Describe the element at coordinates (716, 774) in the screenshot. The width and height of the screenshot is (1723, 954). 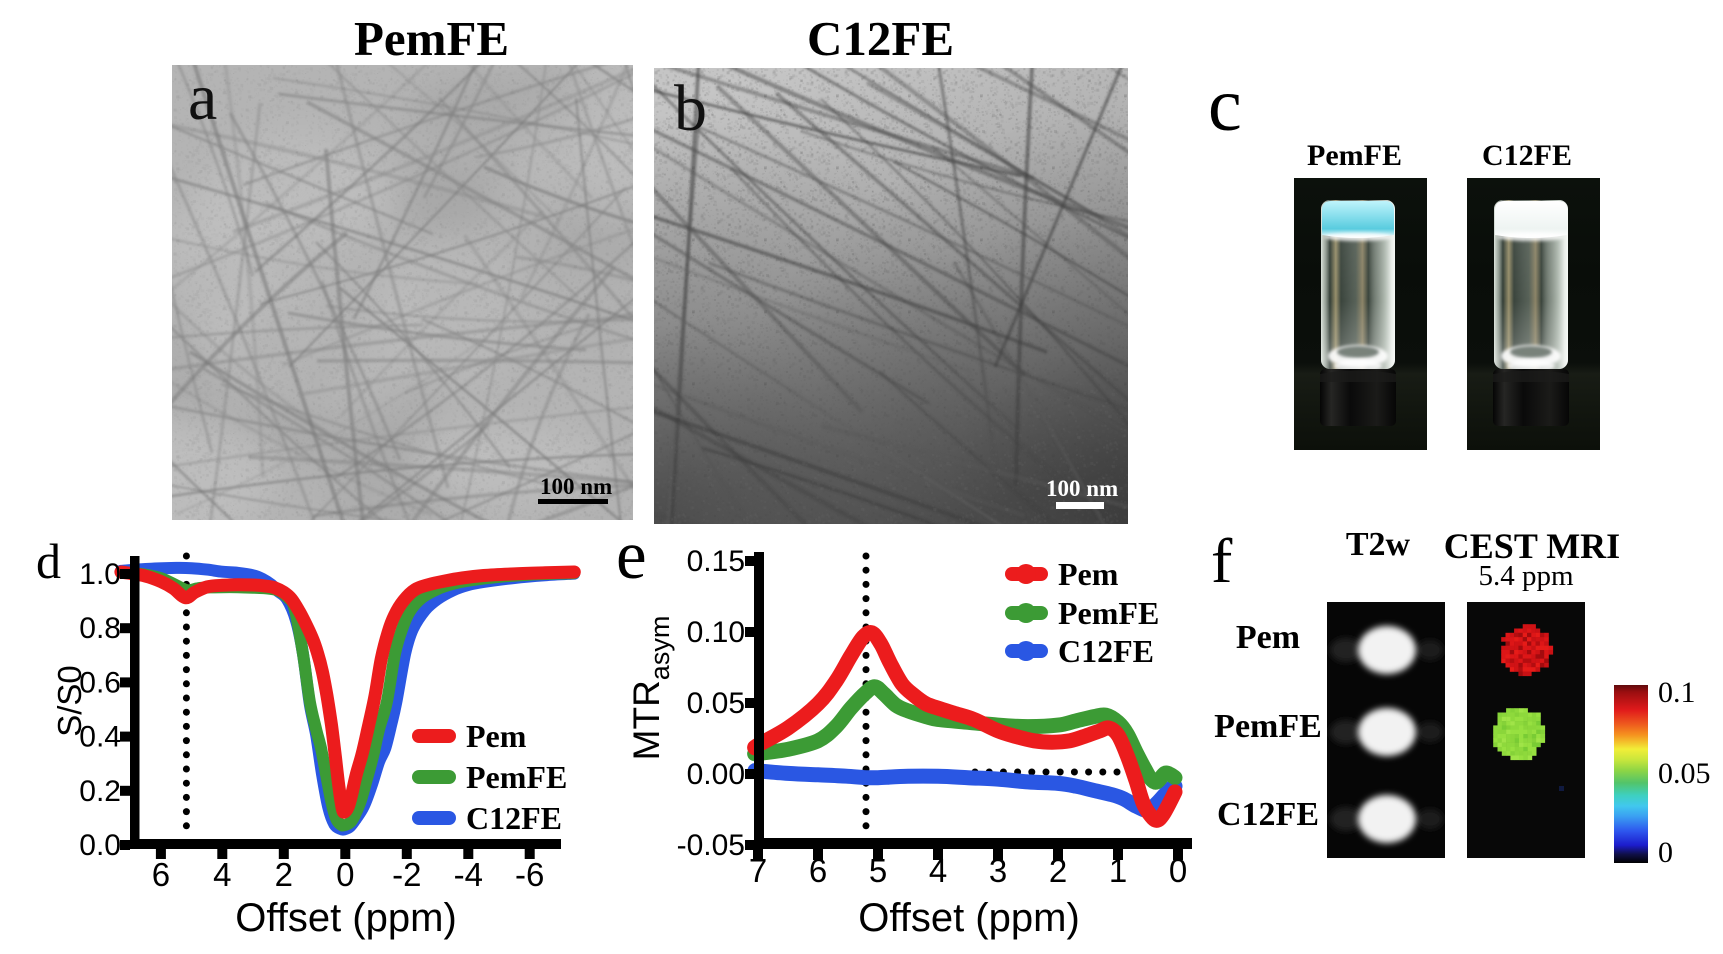
I see `svg-text: 0.00` at that location.